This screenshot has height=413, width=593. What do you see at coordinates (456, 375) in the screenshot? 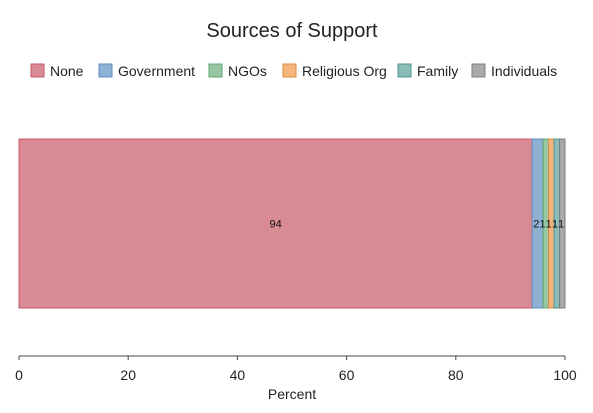
I see `x-tick-label: 80` at bounding box center [456, 375].